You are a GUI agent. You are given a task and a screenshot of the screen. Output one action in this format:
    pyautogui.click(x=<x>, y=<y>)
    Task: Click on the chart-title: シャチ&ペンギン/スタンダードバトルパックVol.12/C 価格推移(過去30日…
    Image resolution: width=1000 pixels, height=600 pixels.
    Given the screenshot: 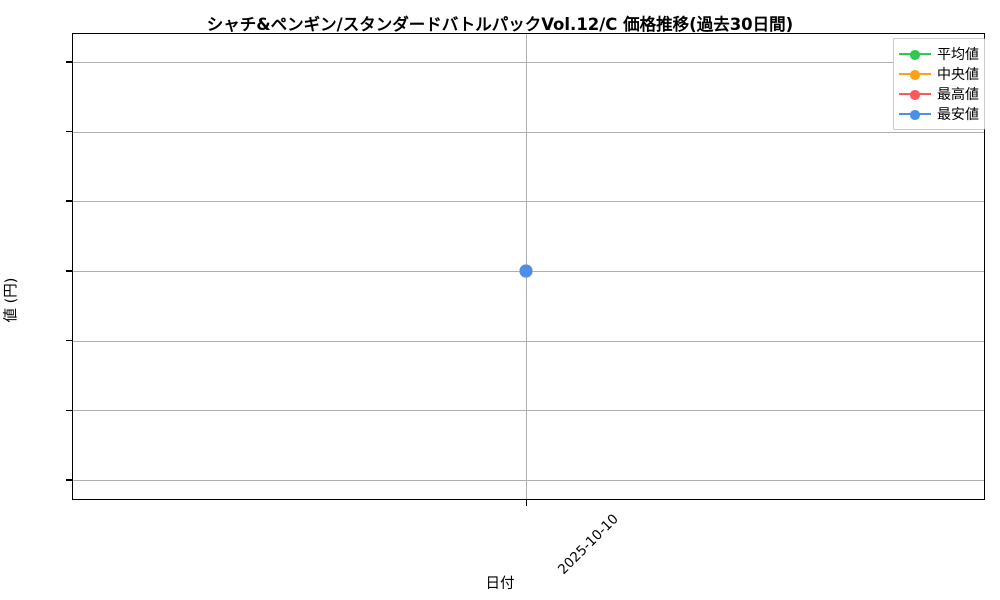 What is the action you would take?
    pyautogui.click(x=500, y=24)
    